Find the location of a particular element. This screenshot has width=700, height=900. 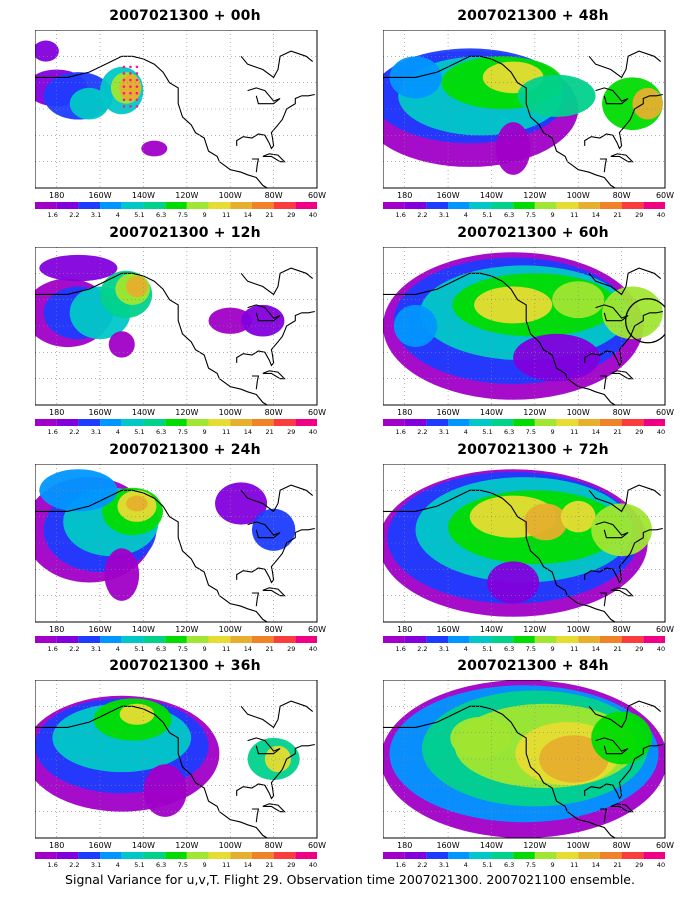

panel-title: 2007021300 + 24h is located at coordinates (185, 450).